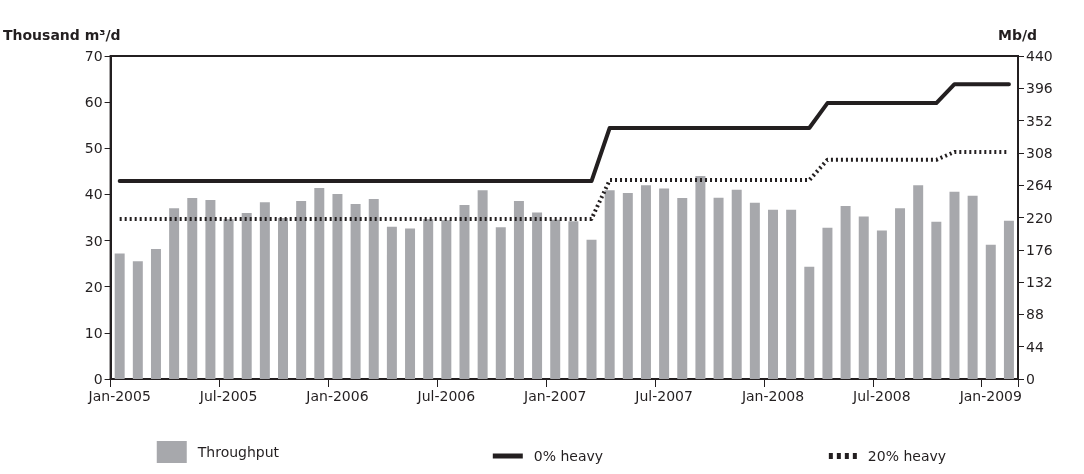  Describe the element at coordinates (1039, 217) in the screenshot. I see `y2-tick-label: 220` at that location.